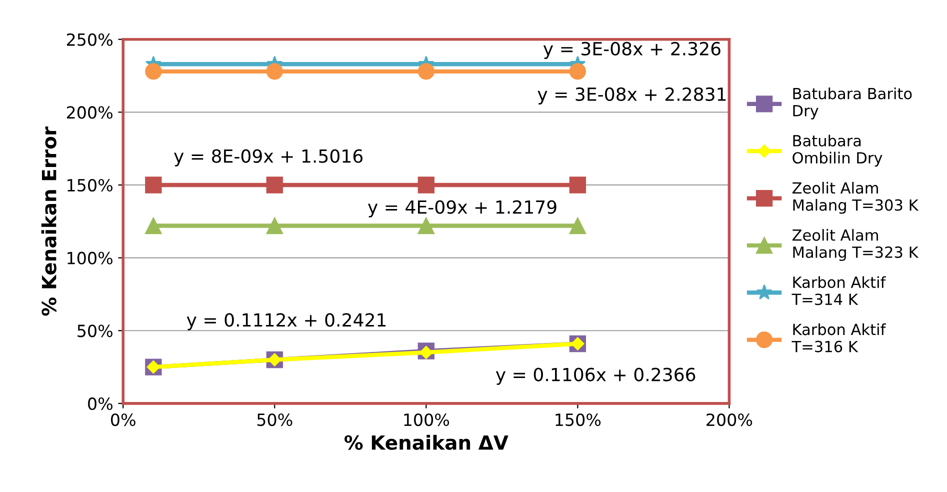 The height and width of the screenshot is (492, 947). Describe the element at coordinates (729, 419) in the screenshot. I see `x-tick-label: 200%` at that location.